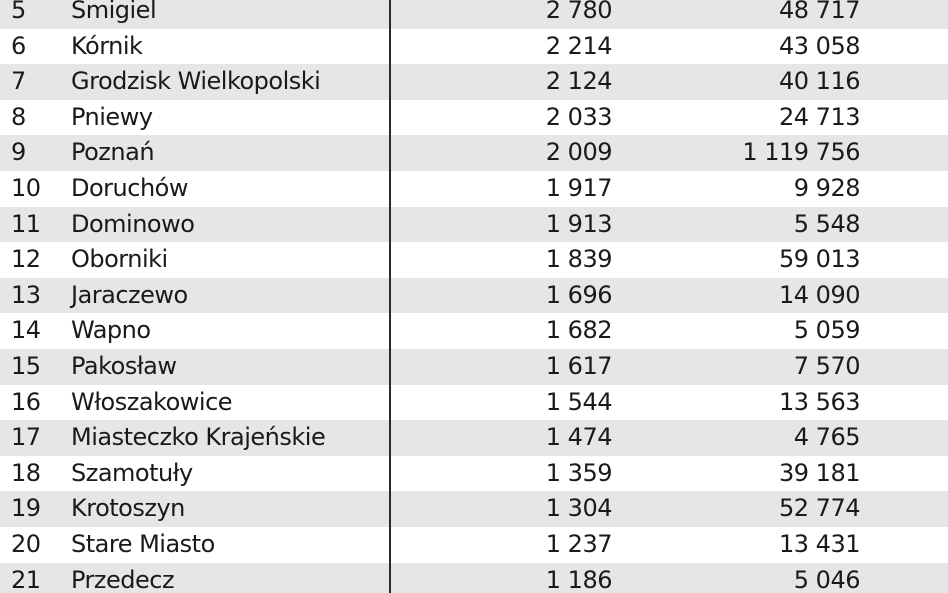 Image resolution: width=948 pixels, height=593 pixels. What do you see at coordinates (129, 294) in the screenshot?
I see `municipality-name-cell: Jaraczewo` at bounding box center [129, 294].